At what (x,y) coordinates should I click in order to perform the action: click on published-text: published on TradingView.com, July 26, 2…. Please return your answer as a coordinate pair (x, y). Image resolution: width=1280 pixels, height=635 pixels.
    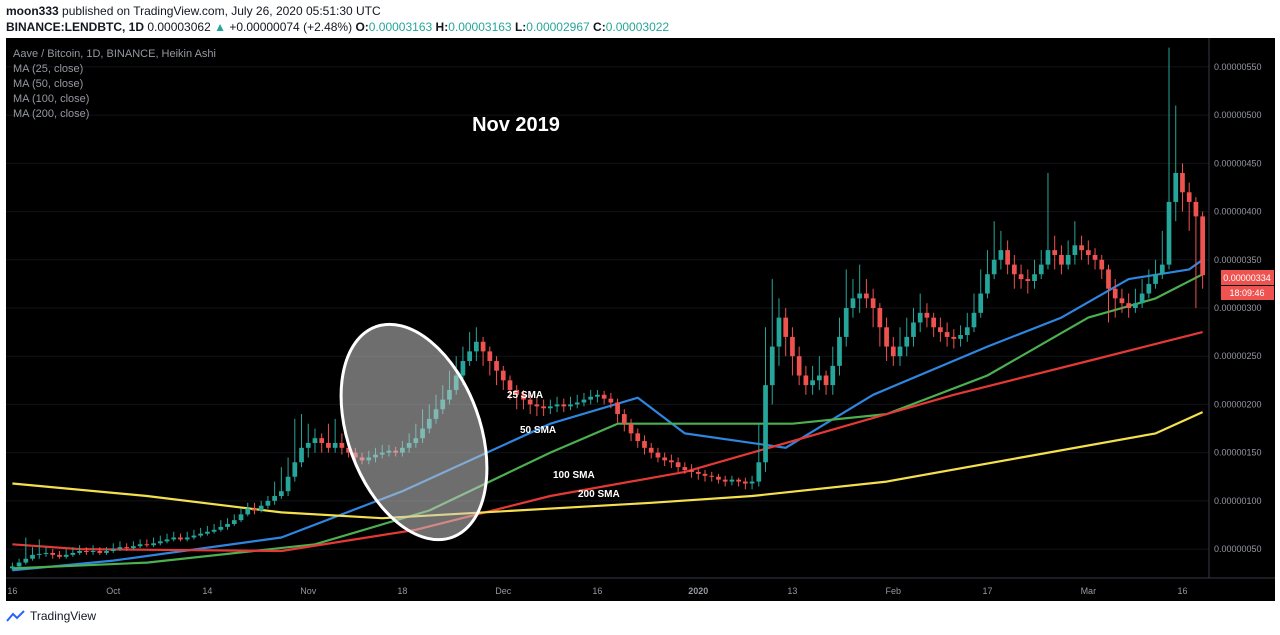
    Looking at the image, I should click on (221, 11).